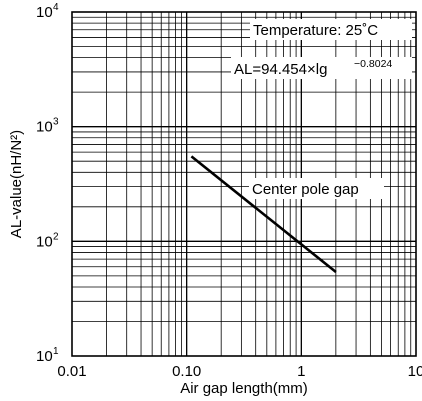  What do you see at coordinates (373, 64) in the screenshot?
I see `formula-exponent: −0.8024` at bounding box center [373, 64].